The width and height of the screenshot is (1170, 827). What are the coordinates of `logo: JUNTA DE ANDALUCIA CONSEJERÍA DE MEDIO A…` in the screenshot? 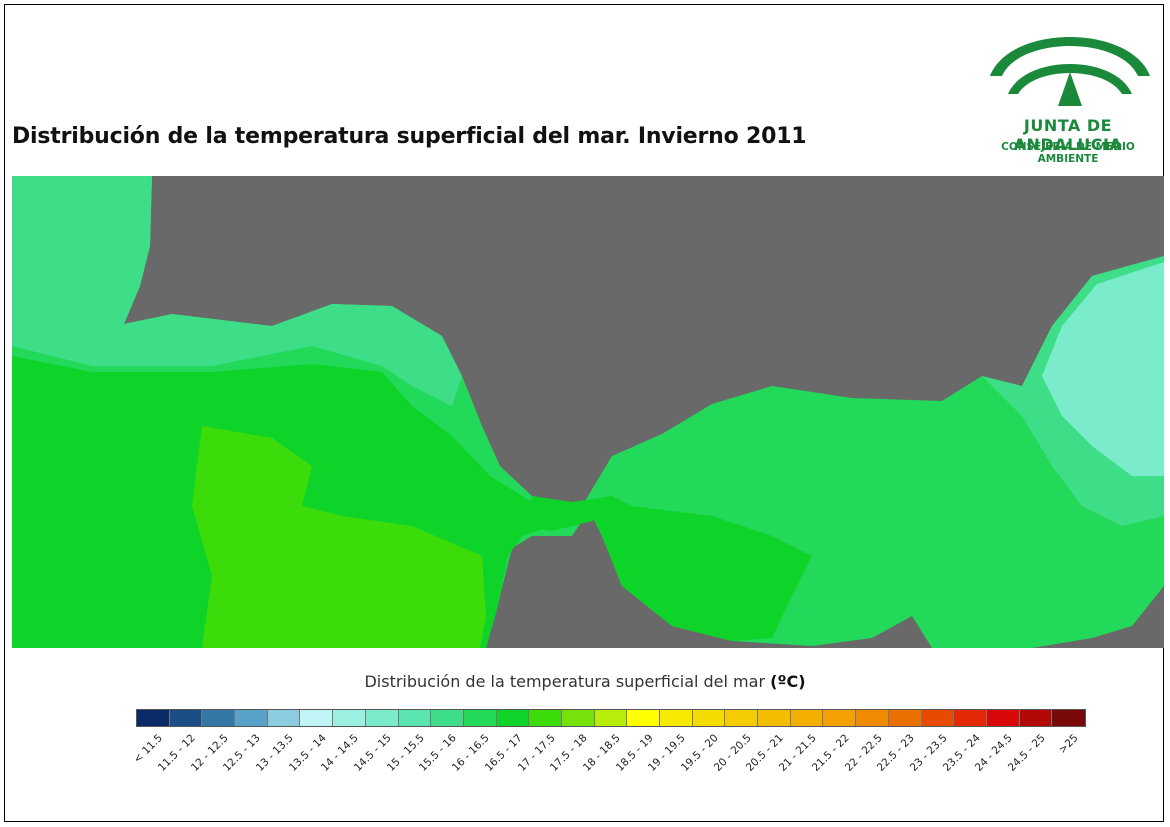 It's located at (1070, 89).